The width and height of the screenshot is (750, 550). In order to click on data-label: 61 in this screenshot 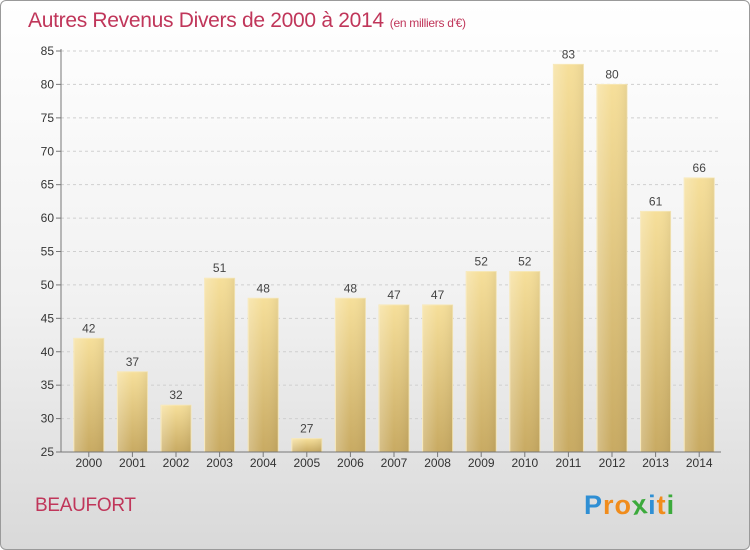, I will do `click(656, 201)`.